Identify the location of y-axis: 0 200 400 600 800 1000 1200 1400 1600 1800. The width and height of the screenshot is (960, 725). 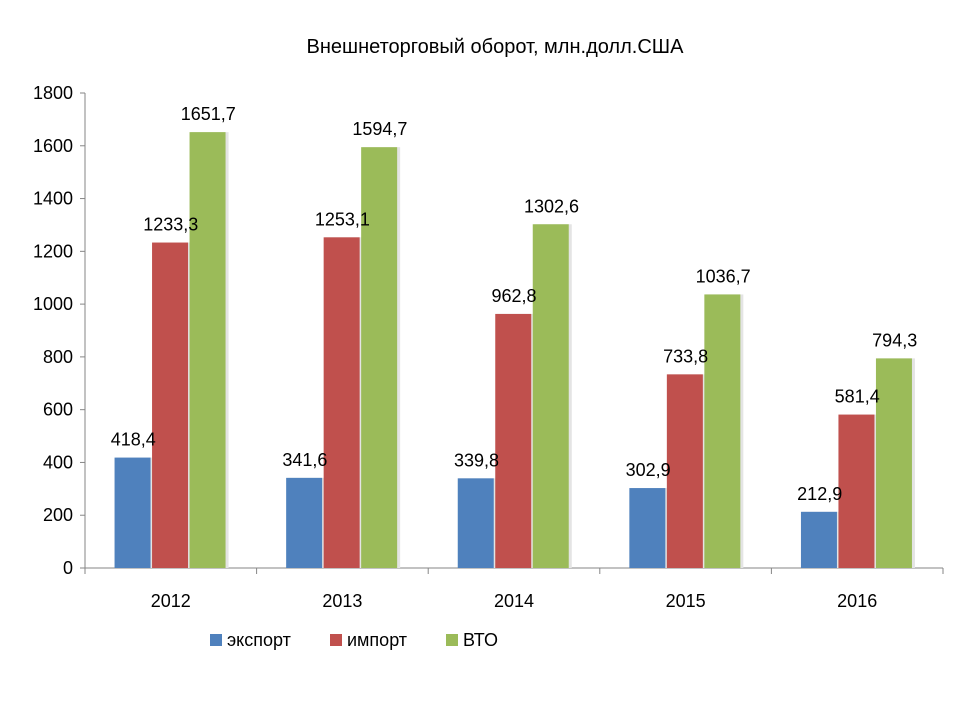
(59, 330).